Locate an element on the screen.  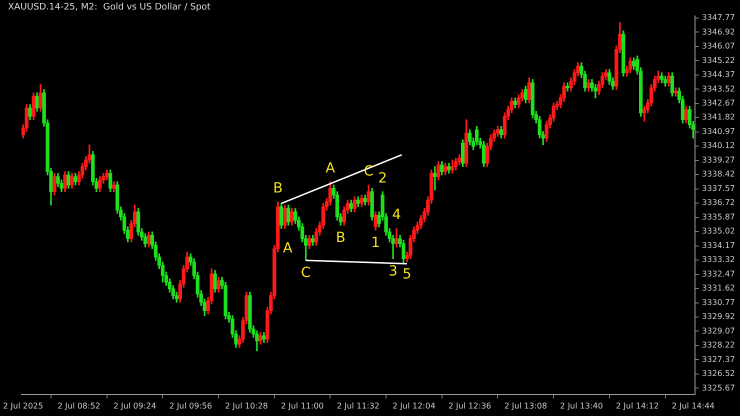
x-tick-label: 2 Jul 09:24 is located at coordinates (134, 405).